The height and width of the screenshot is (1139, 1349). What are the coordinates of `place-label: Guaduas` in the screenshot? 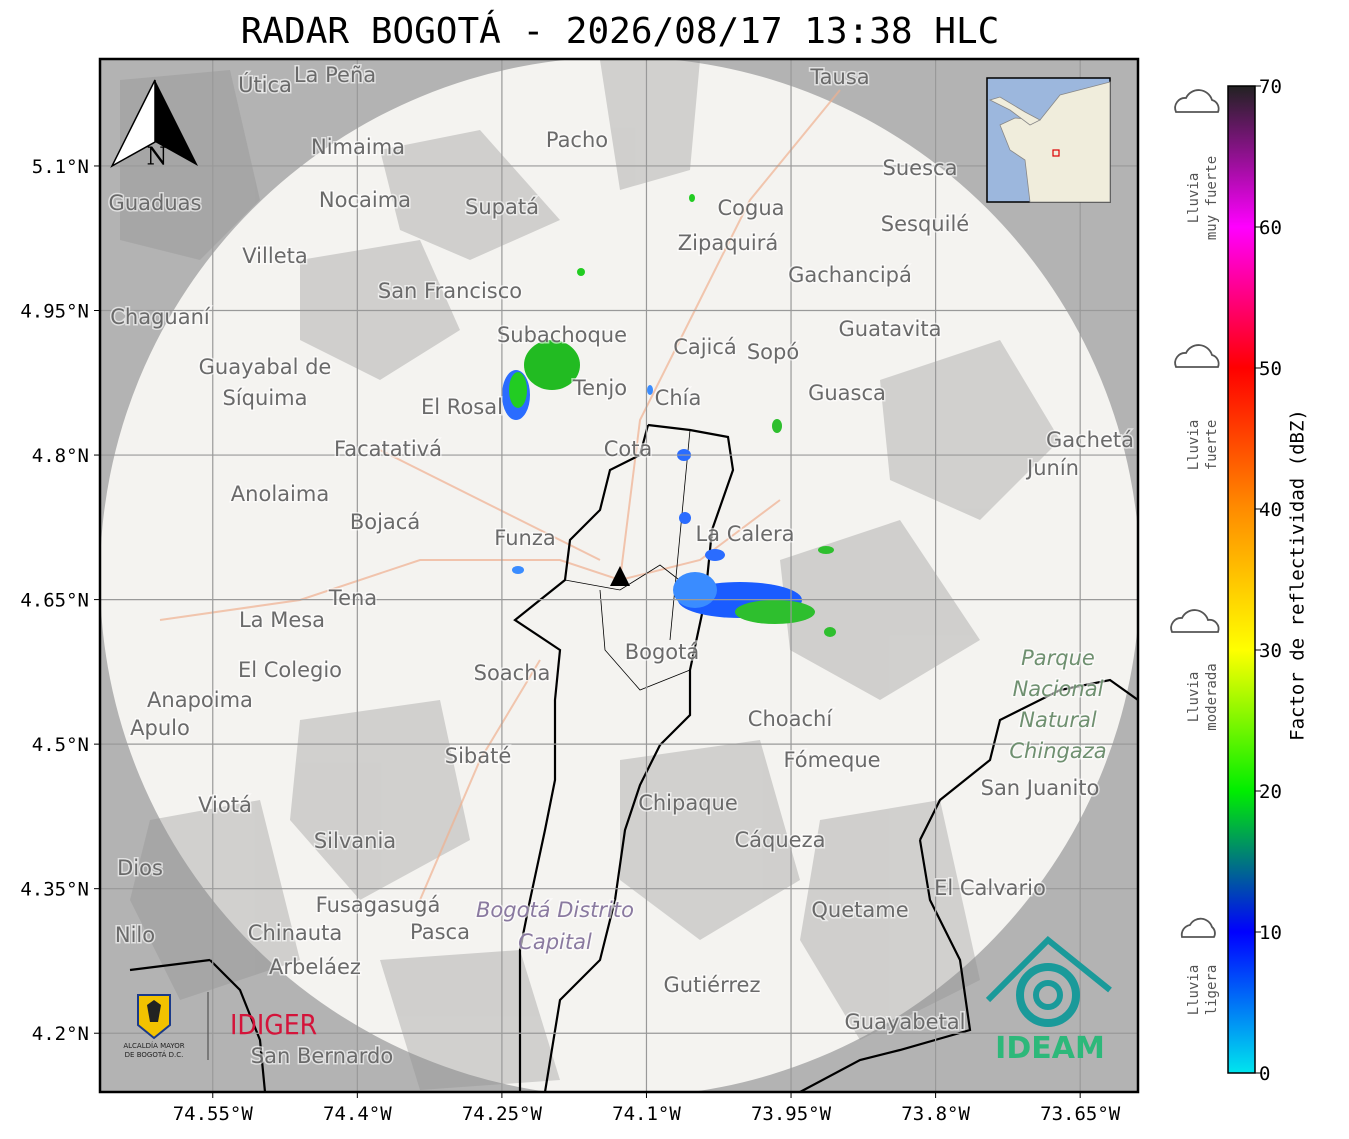 It's located at (155, 203).